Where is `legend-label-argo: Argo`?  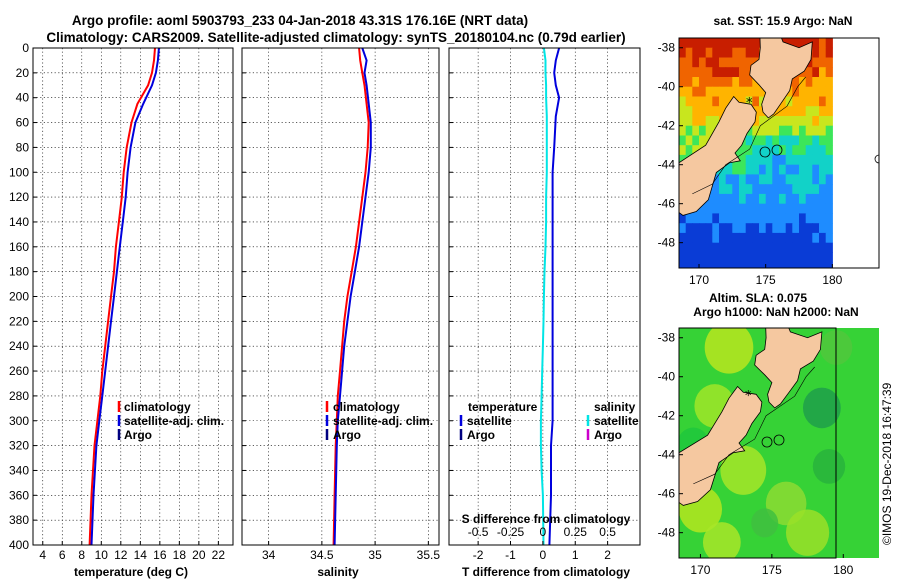 legend-label-argo: Argo is located at coordinates (347, 435).